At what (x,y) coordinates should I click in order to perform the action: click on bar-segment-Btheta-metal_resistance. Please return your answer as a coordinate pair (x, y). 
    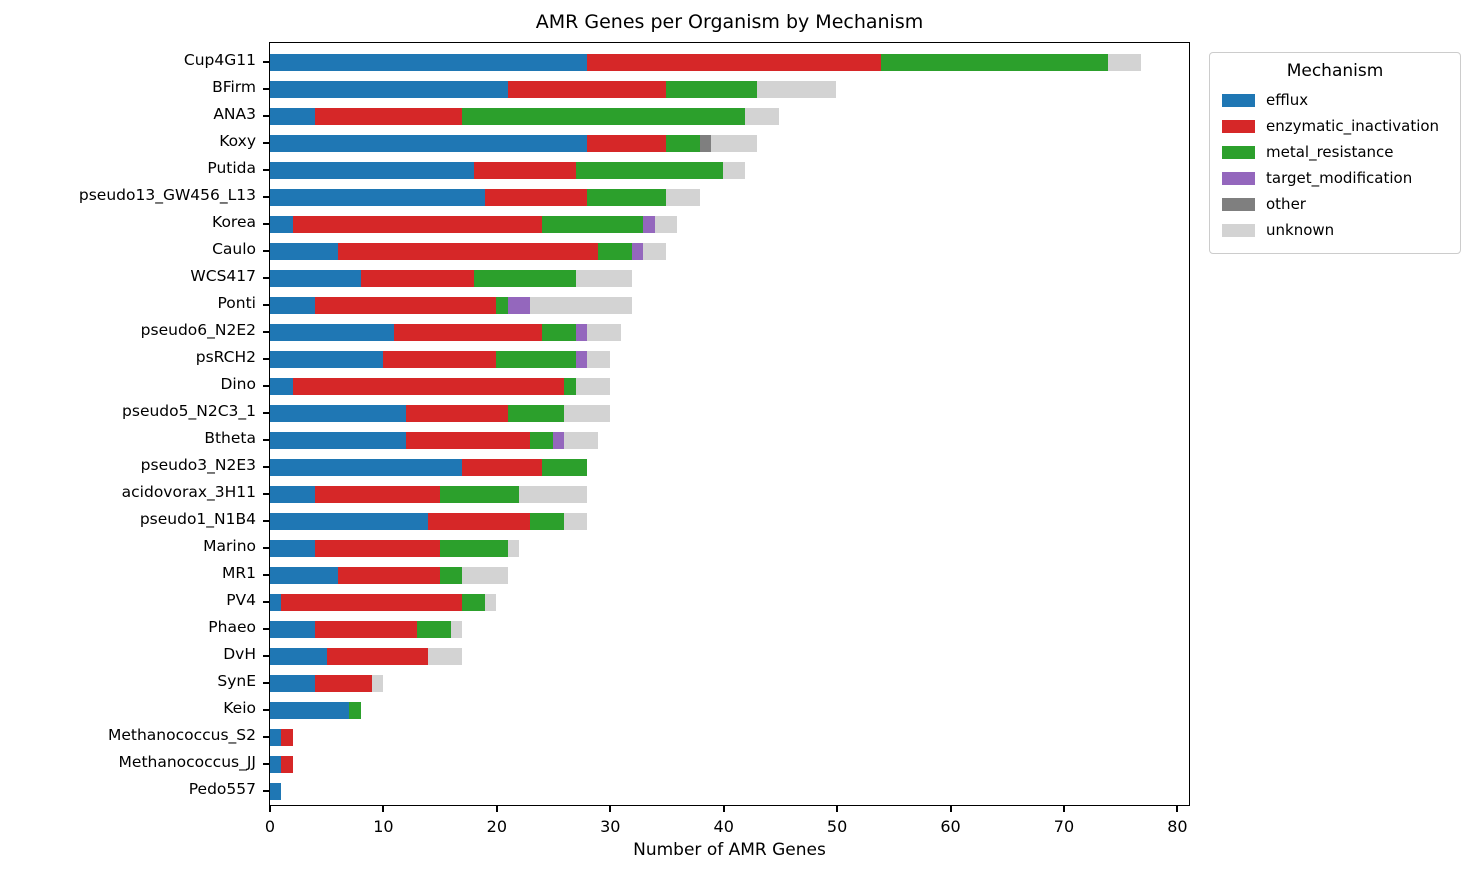
    Looking at the image, I should click on (541, 440).